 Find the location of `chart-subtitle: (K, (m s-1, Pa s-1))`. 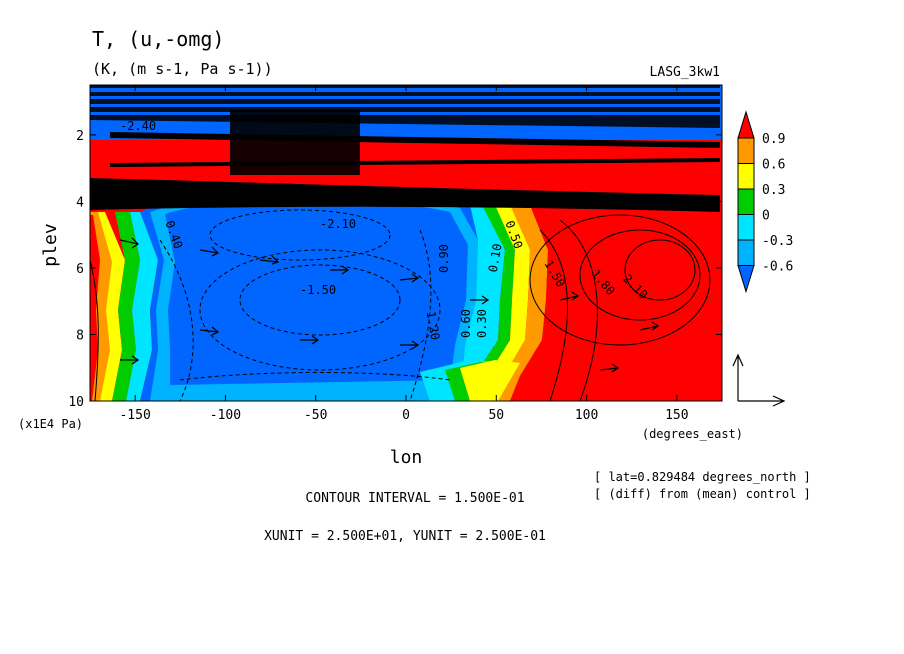

chart-subtitle: (K, (m s-1, Pa s-1)) is located at coordinates (182, 69).